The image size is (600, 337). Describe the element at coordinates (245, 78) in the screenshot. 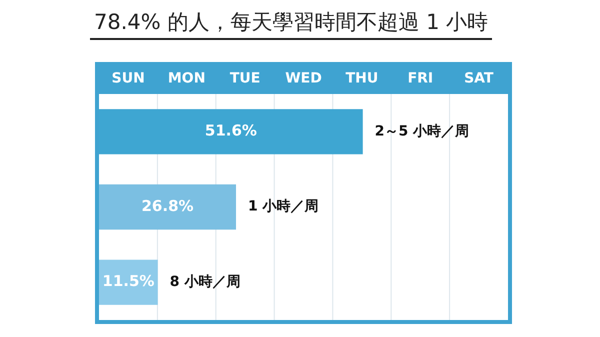

I see `text: TUE` at that location.